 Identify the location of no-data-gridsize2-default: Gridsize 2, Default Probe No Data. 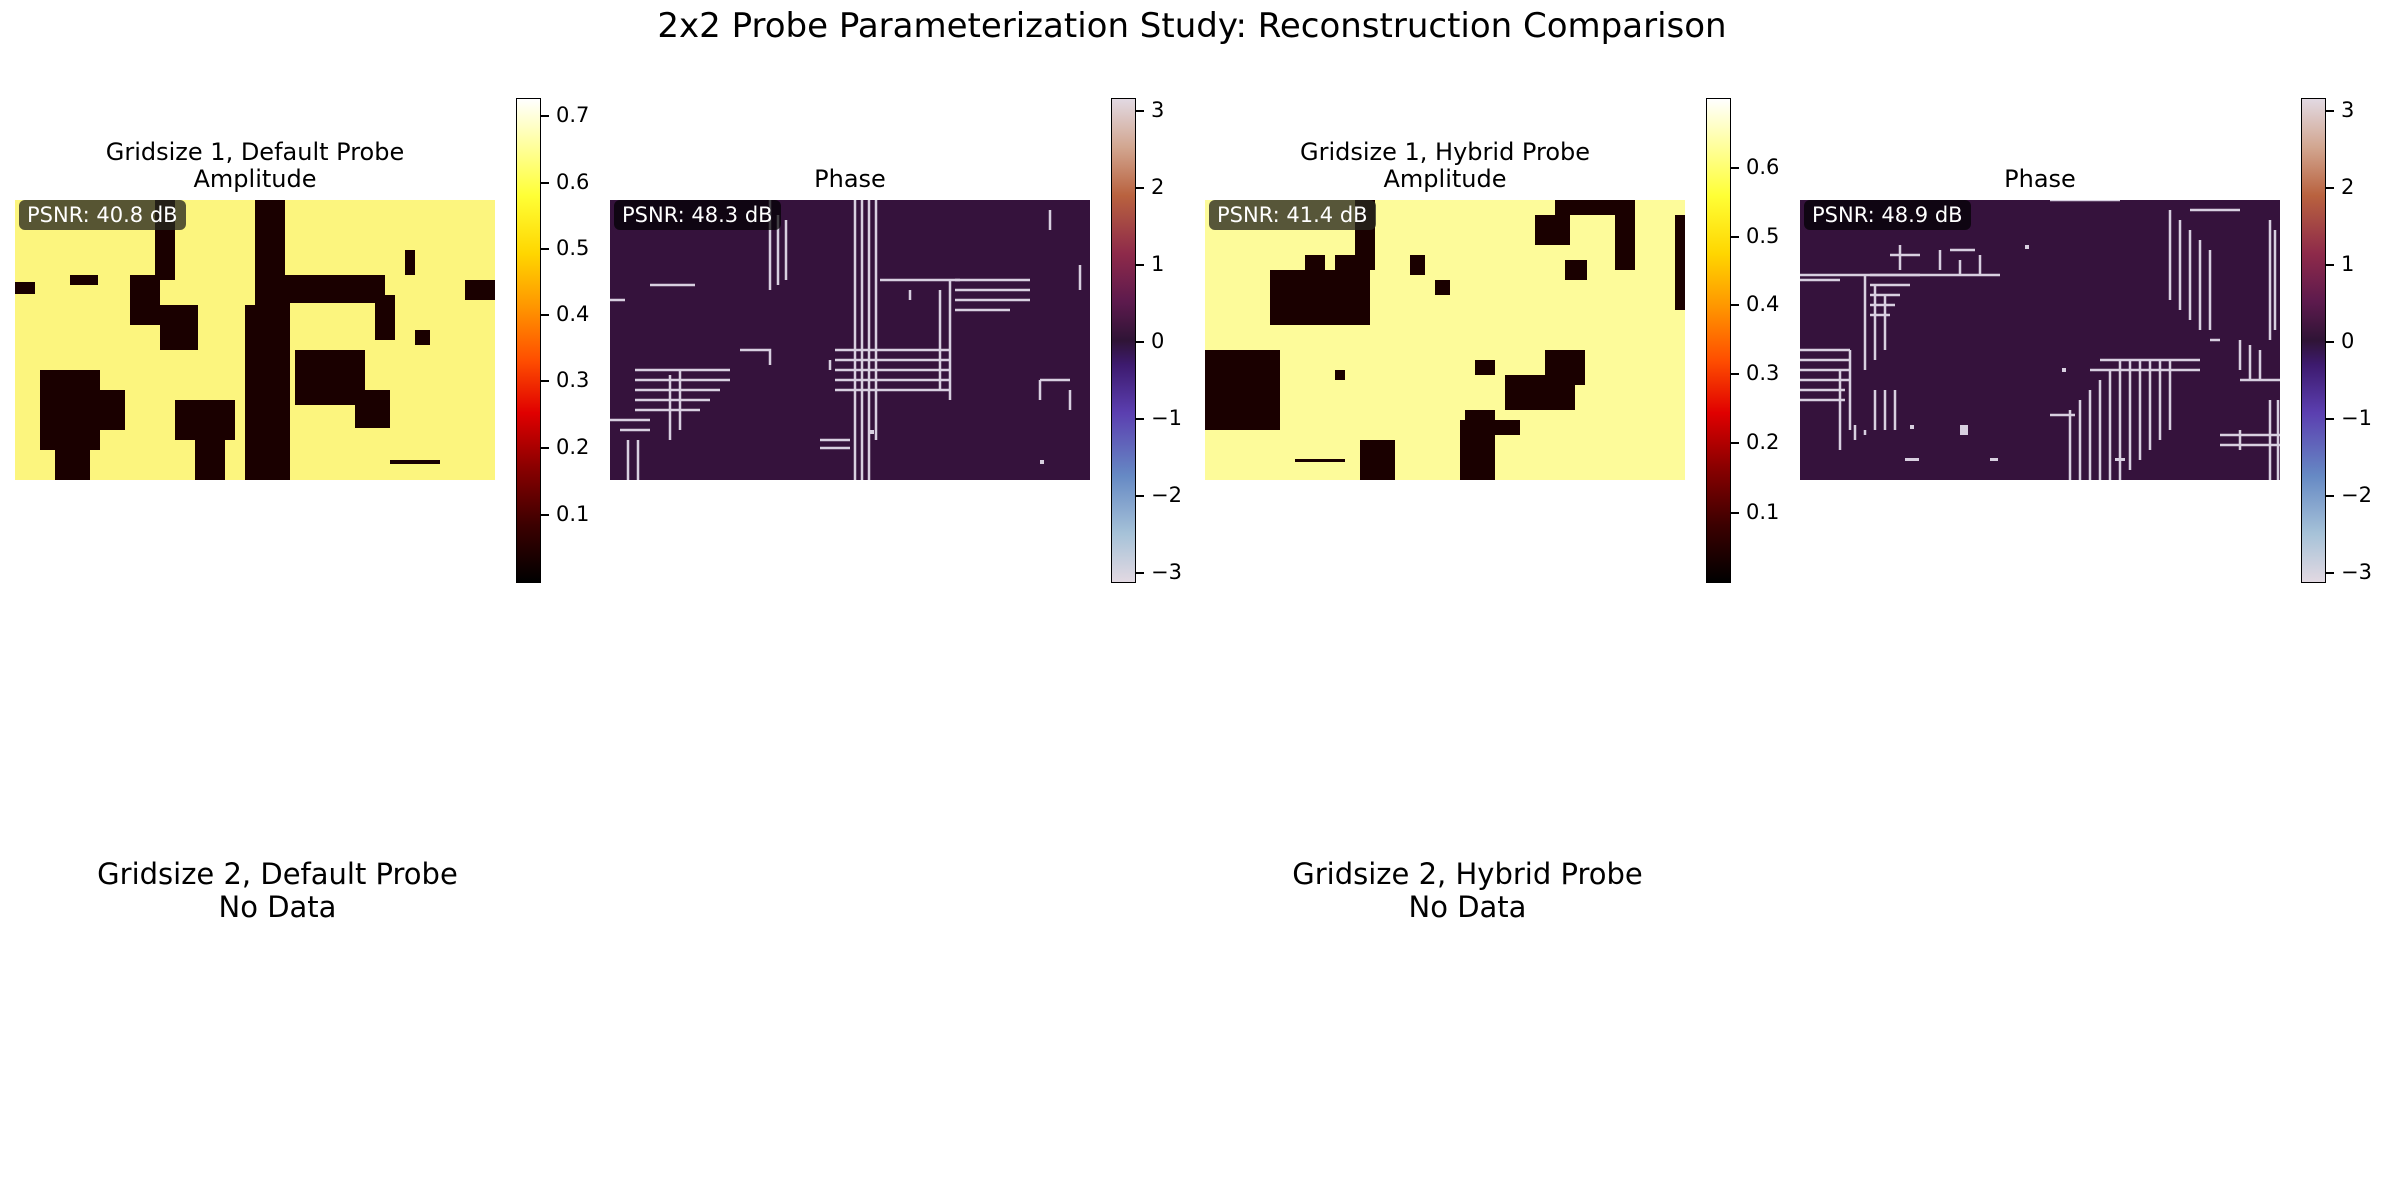
(277, 891).